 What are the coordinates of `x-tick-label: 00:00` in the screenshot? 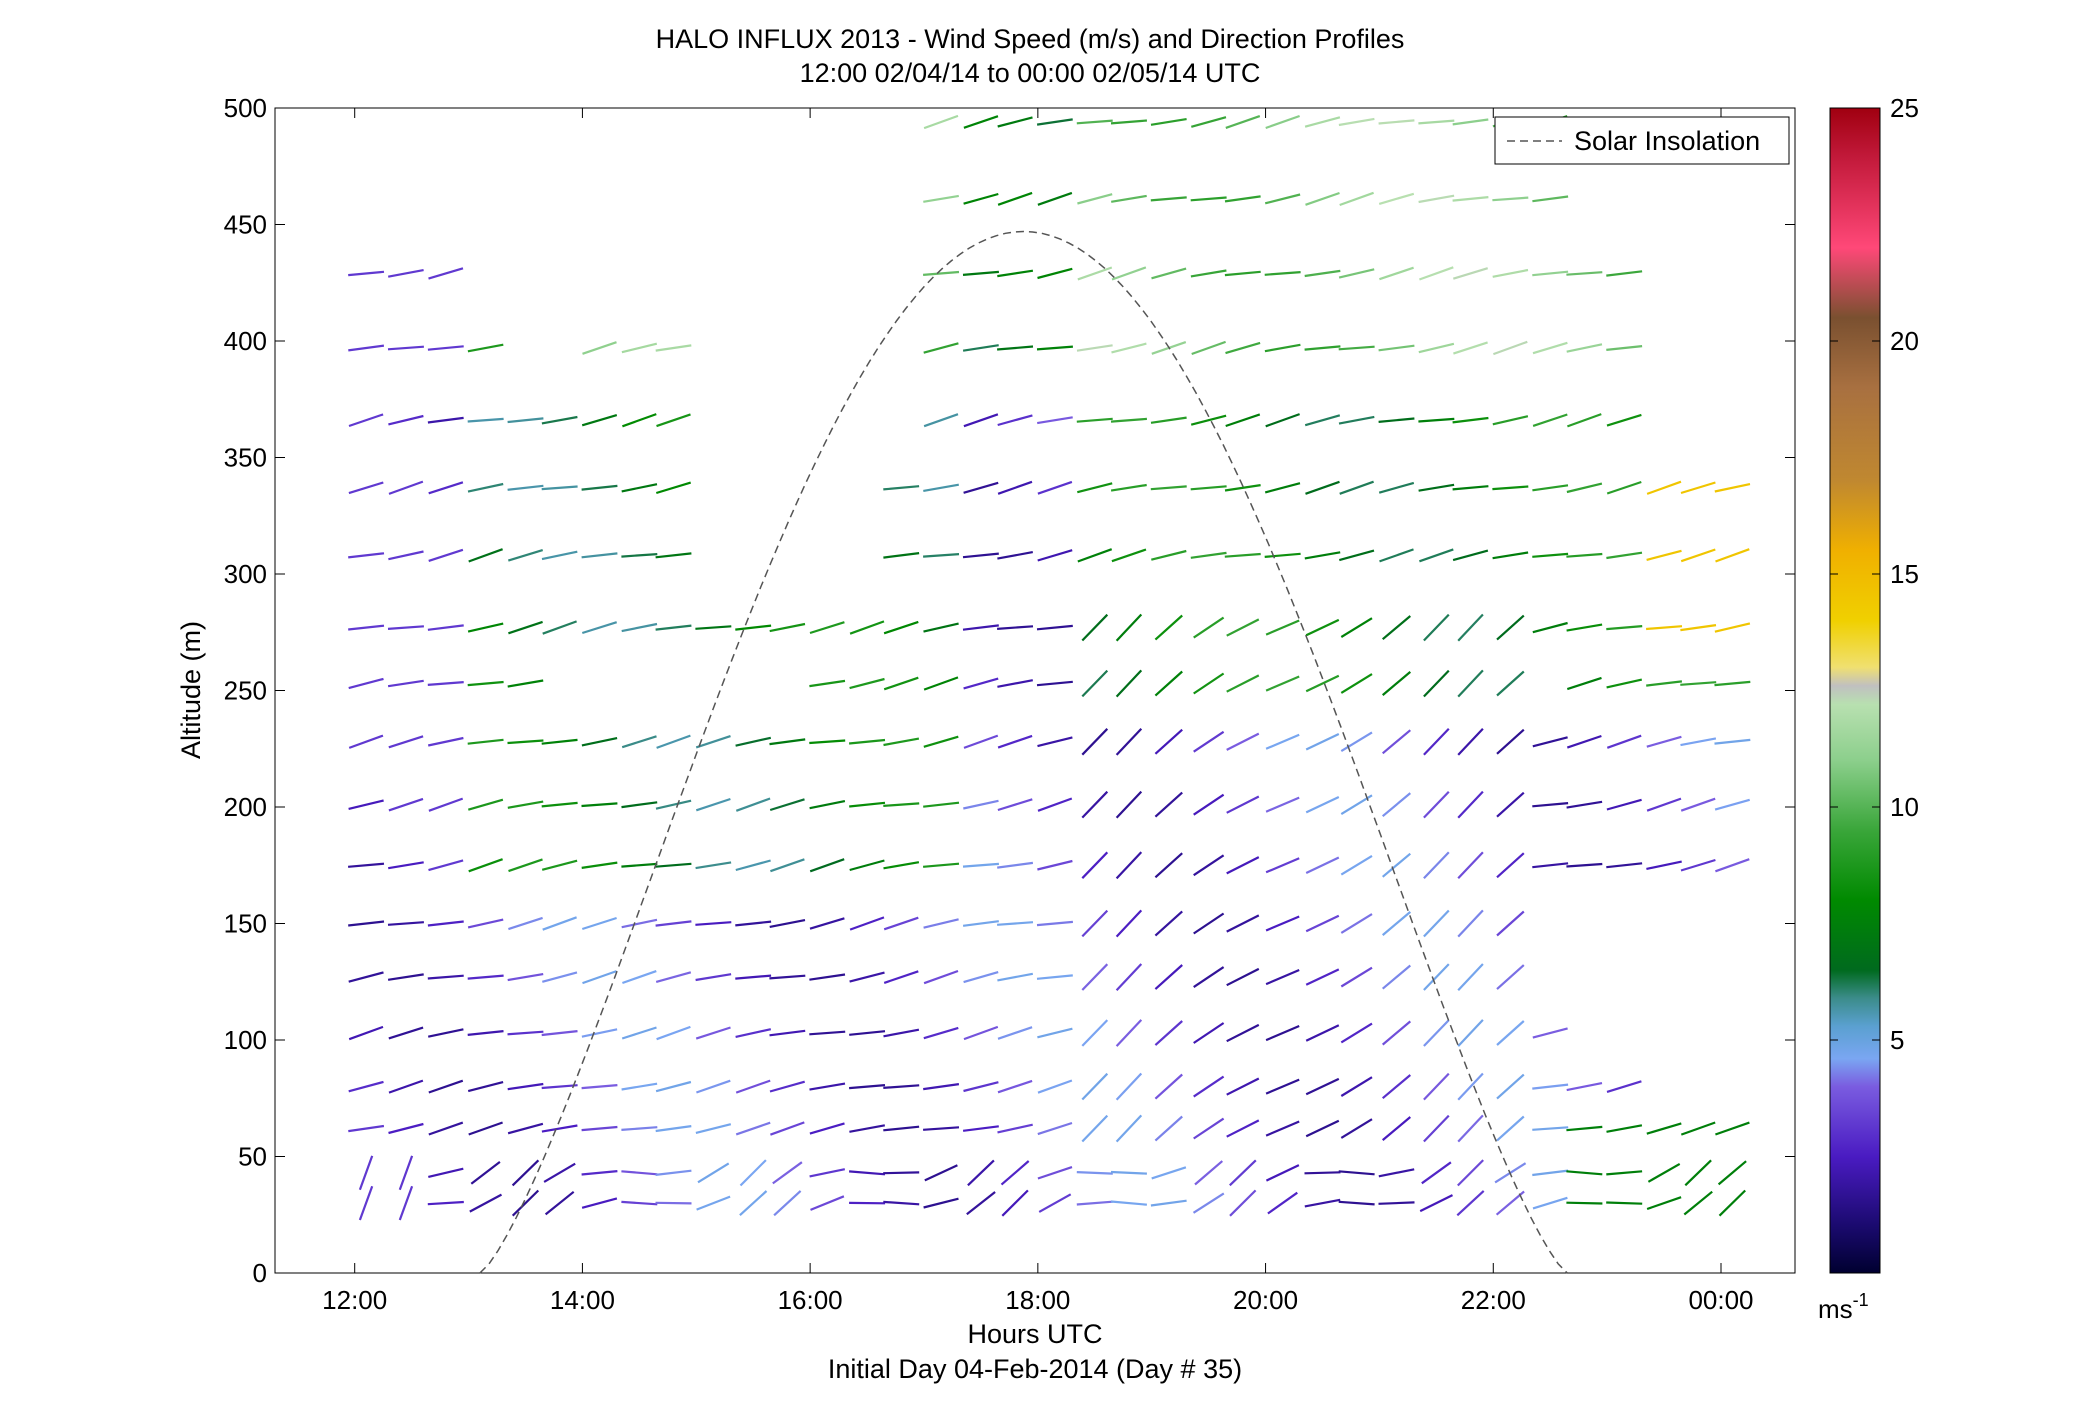 It's located at (1720, 1300).